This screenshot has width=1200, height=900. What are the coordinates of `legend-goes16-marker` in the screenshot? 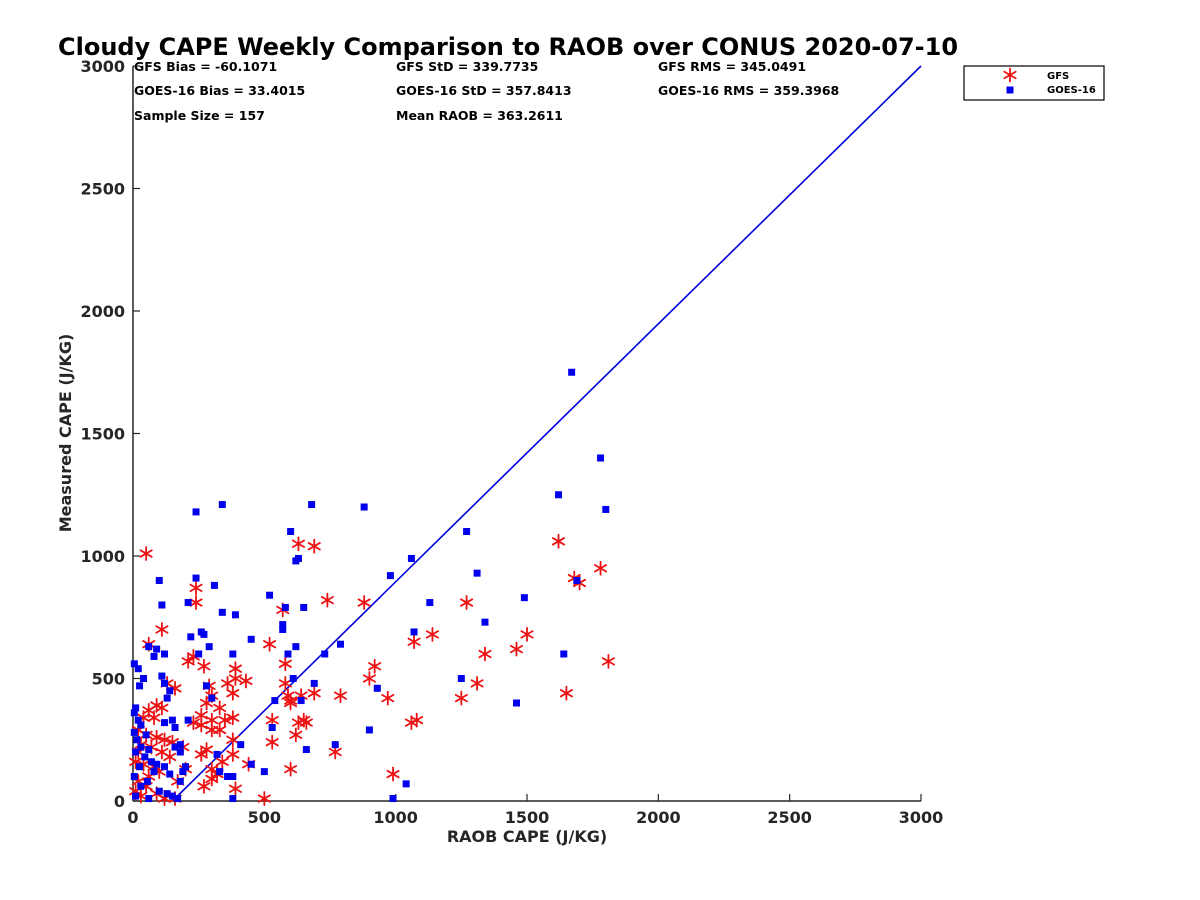 It's located at (1010, 90).